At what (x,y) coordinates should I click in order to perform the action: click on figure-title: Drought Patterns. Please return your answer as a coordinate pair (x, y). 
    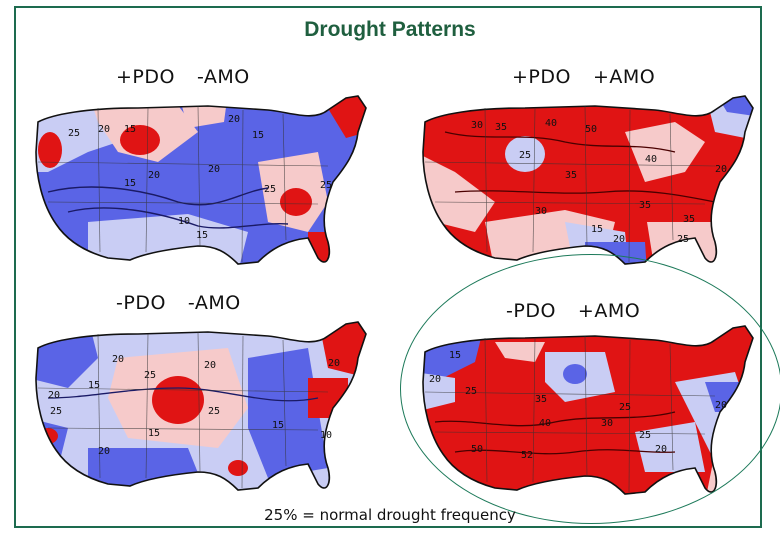
    Looking at the image, I should click on (390, 29).